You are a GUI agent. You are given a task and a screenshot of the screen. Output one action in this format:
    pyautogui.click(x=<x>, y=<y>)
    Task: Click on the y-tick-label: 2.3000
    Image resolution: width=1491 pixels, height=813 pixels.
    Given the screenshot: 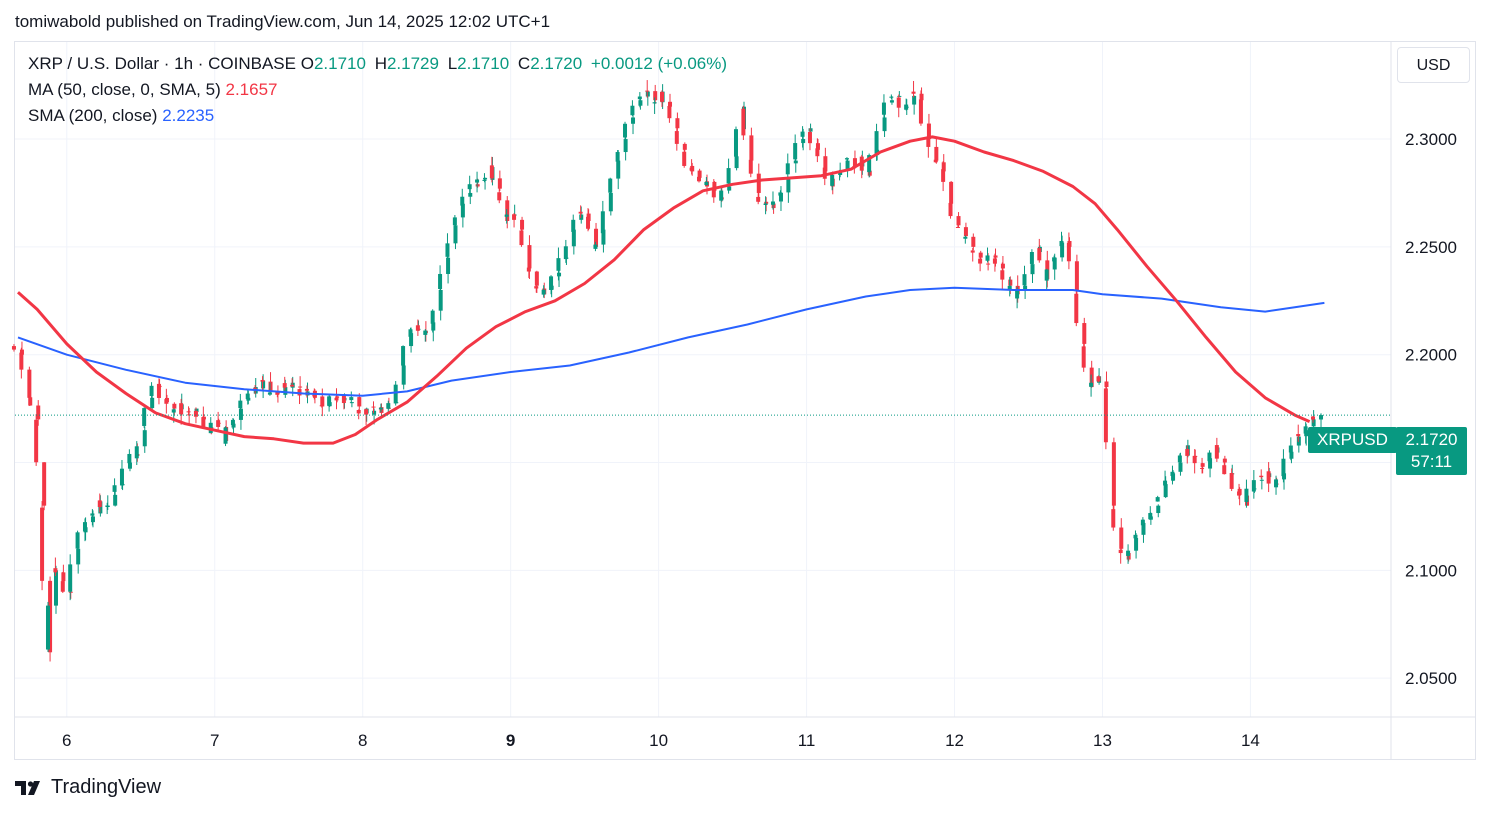 What is the action you would take?
    pyautogui.click(x=1431, y=139)
    